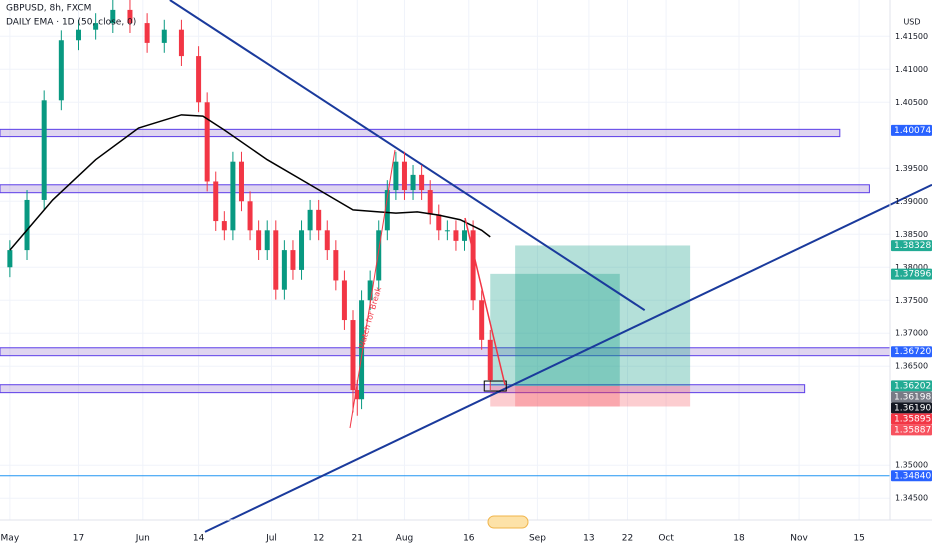 The image size is (932, 550). What do you see at coordinates (537, 539) in the screenshot?
I see `x-tick-label: Sep` at bounding box center [537, 539].